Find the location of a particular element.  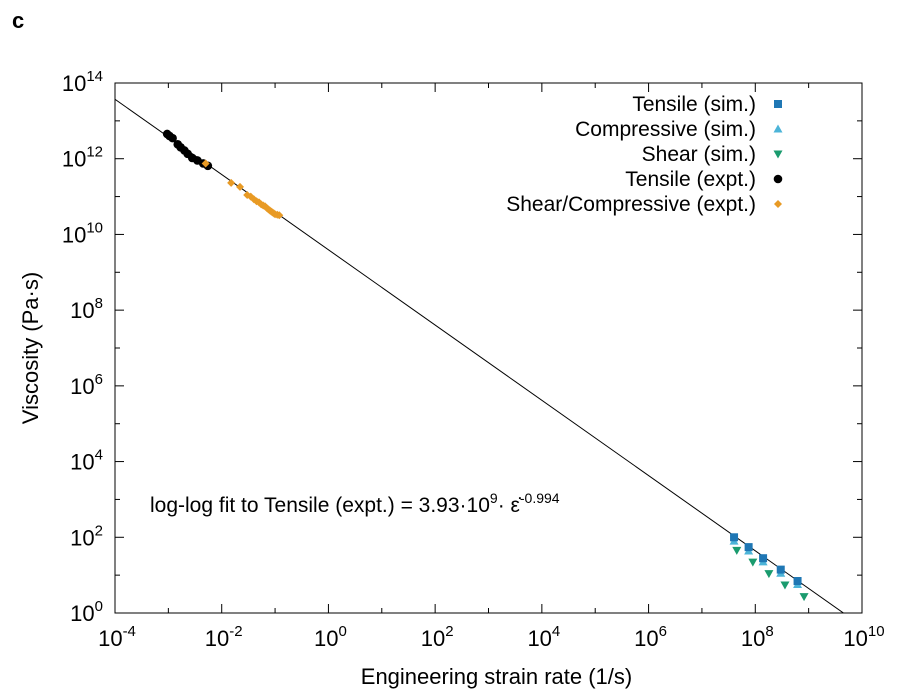

y-tick-label: 10⁰ is located at coordinates (86, 612).